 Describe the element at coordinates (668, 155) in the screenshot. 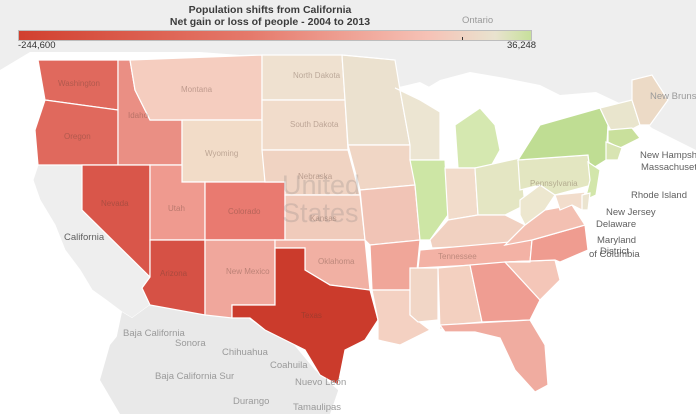

I see `label-new-hampshire: New Hampshire` at that location.